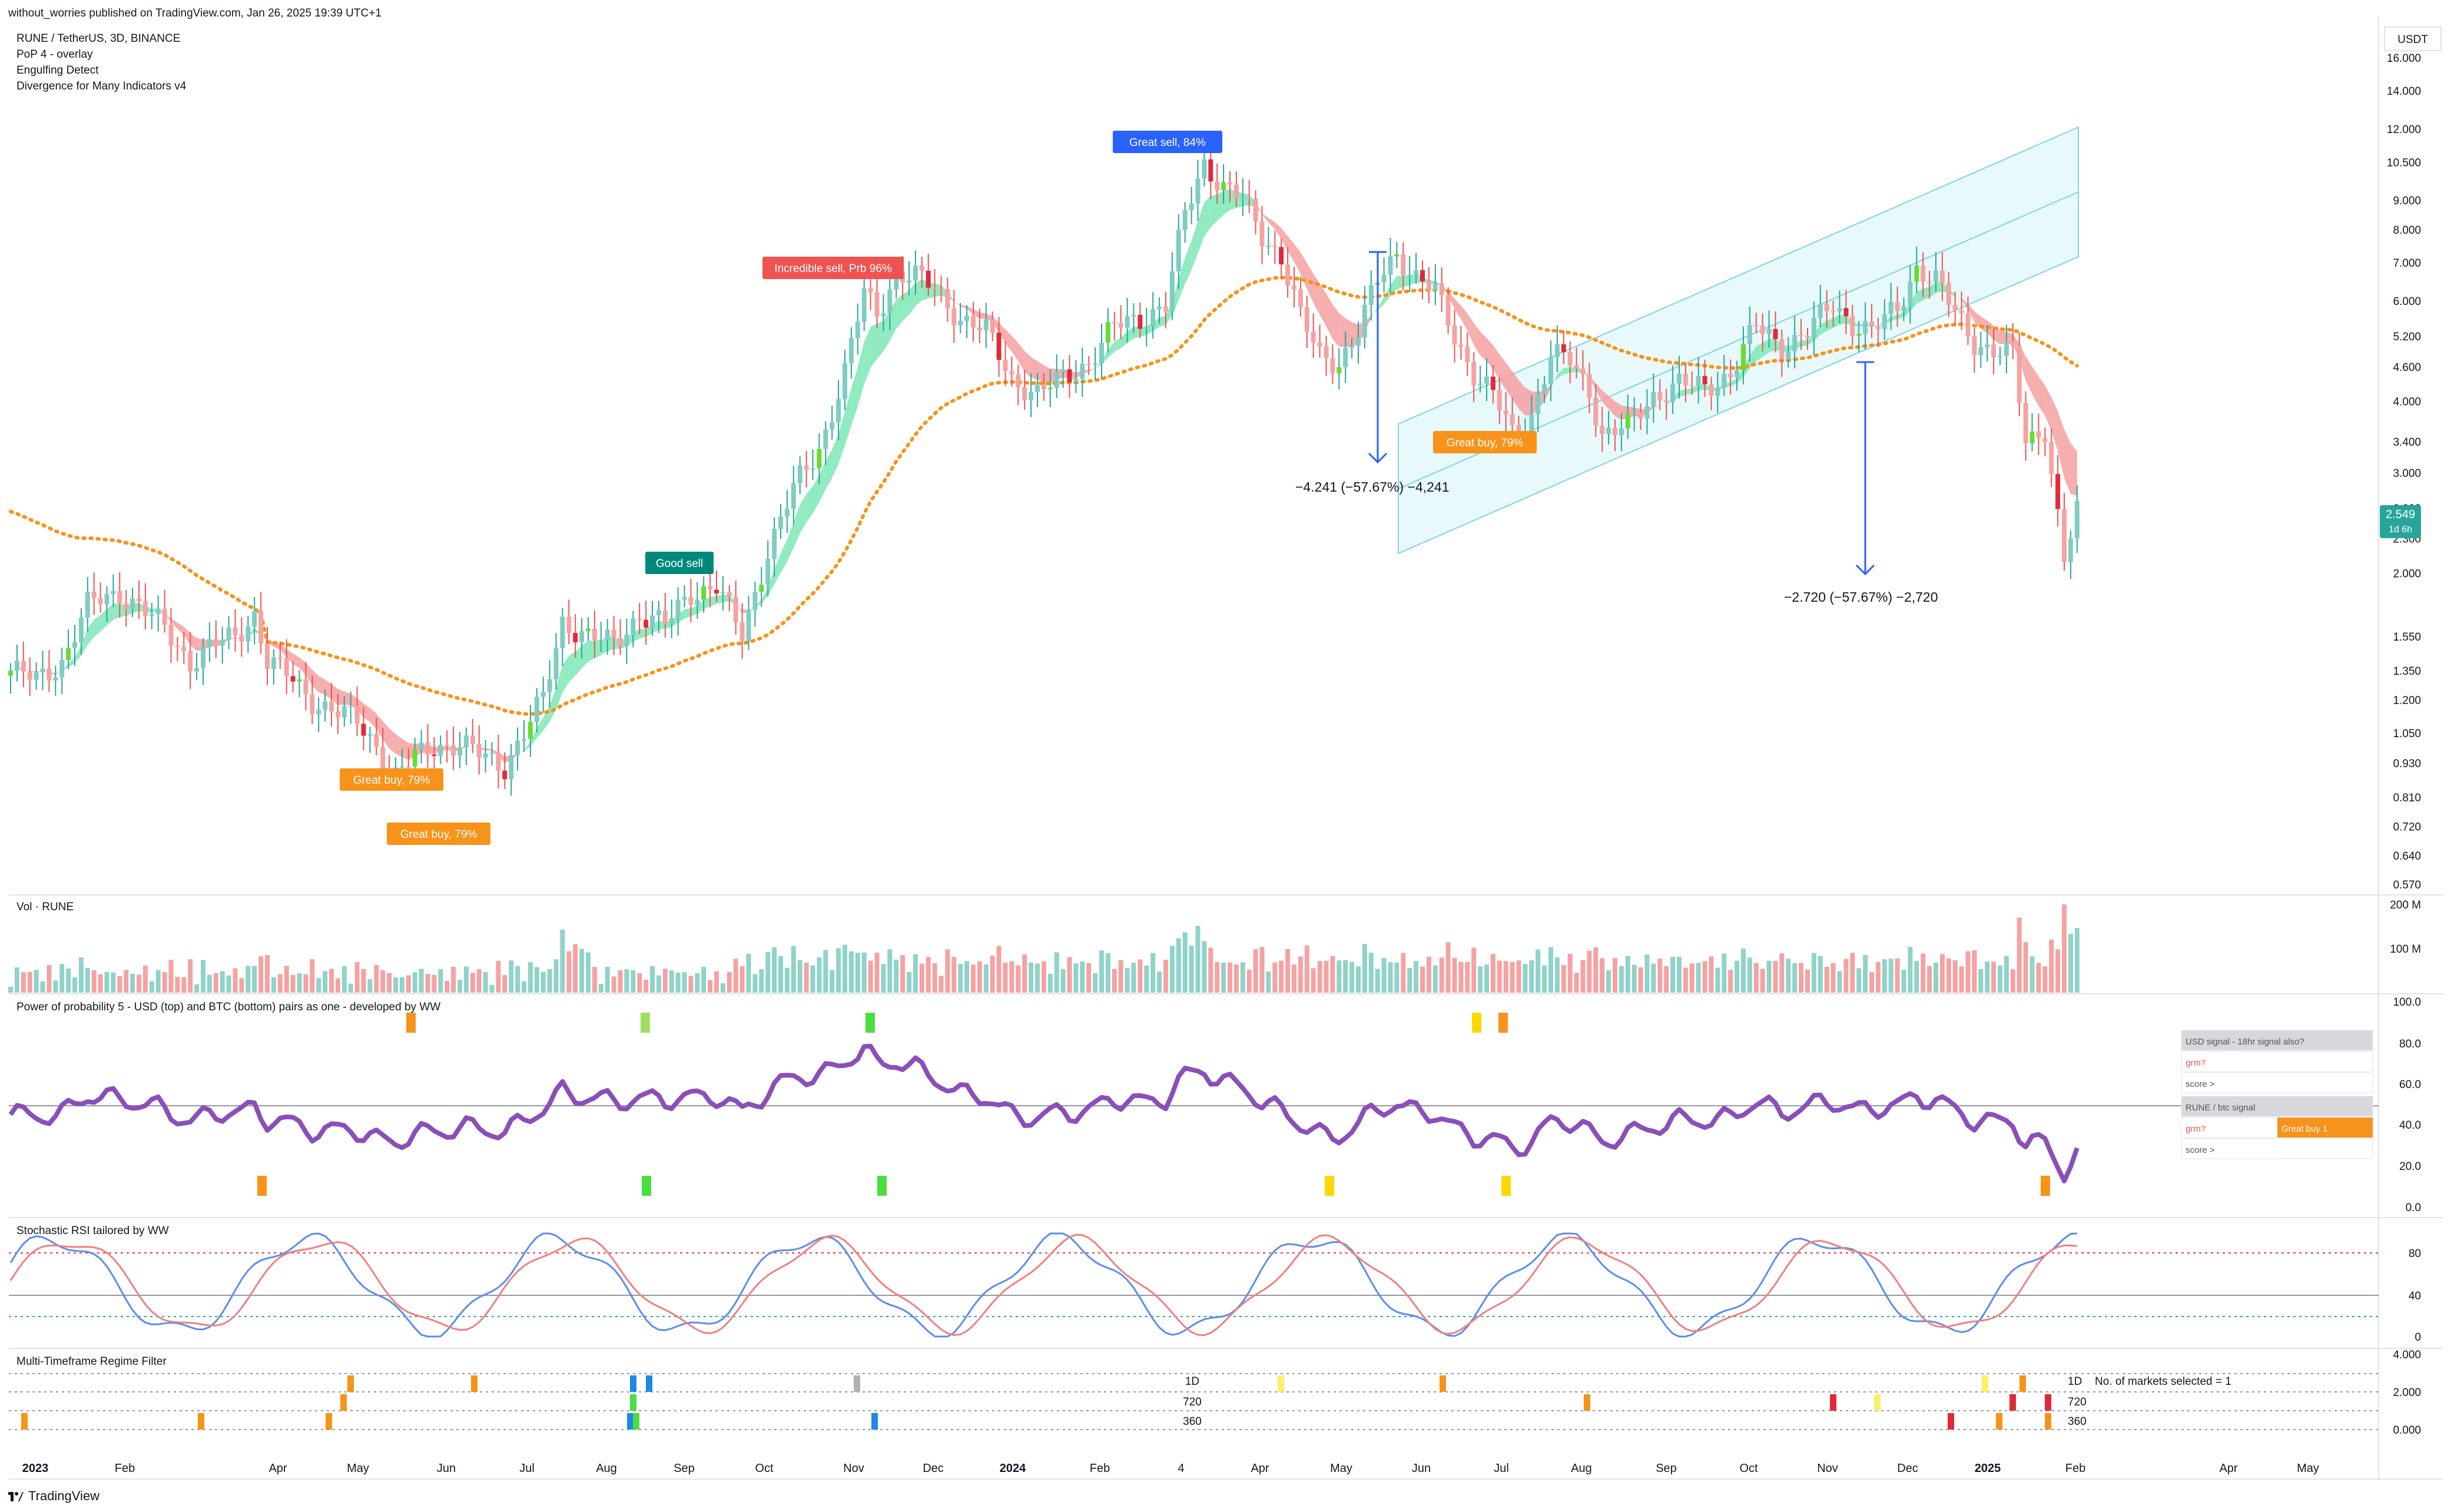  What do you see at coordinates (1501, 1468) in the screenshot?
I see `time-tick-label: Jul` at bounding box center [1501, 1468].